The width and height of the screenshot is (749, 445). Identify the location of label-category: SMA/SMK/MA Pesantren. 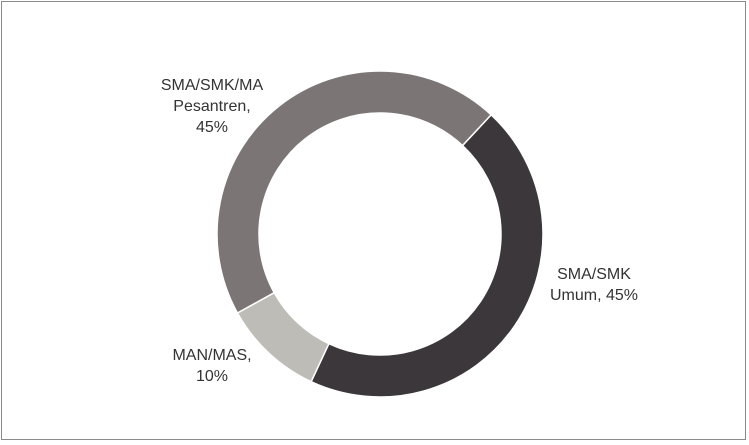
(212, 96).